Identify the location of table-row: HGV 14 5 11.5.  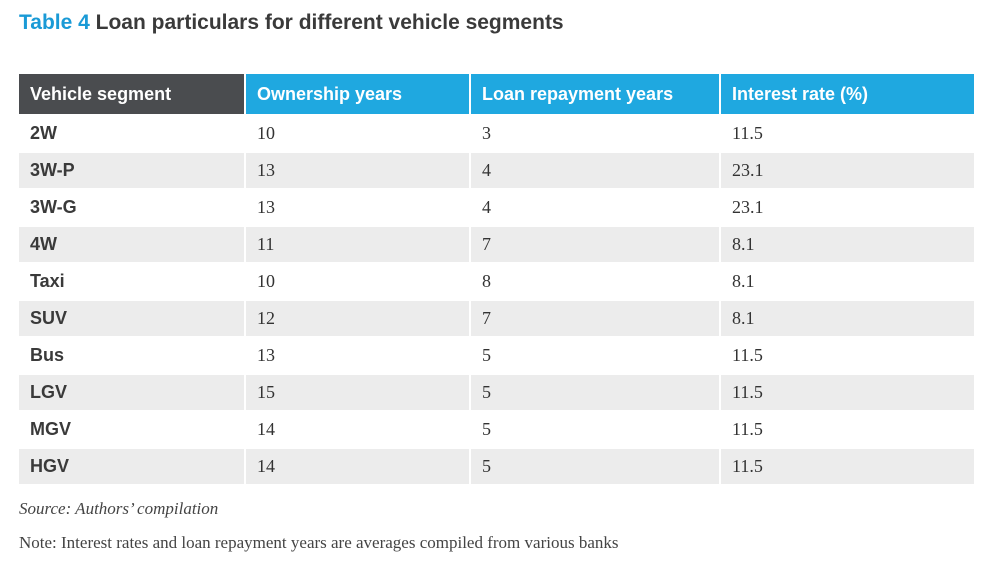
(496, 465).